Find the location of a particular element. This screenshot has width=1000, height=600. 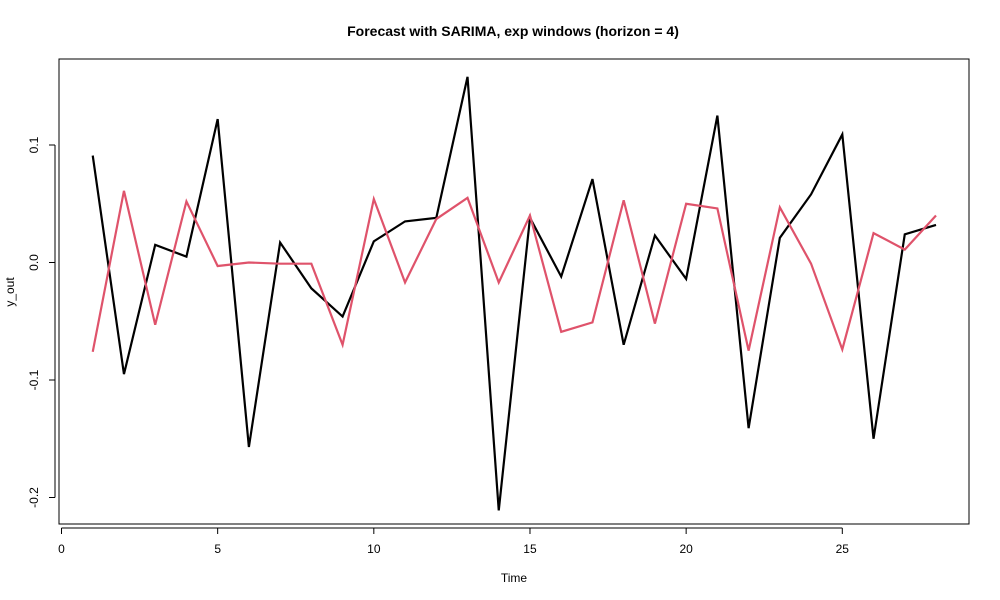

x-tick-label: 10 is located at coordinates (374, 549).